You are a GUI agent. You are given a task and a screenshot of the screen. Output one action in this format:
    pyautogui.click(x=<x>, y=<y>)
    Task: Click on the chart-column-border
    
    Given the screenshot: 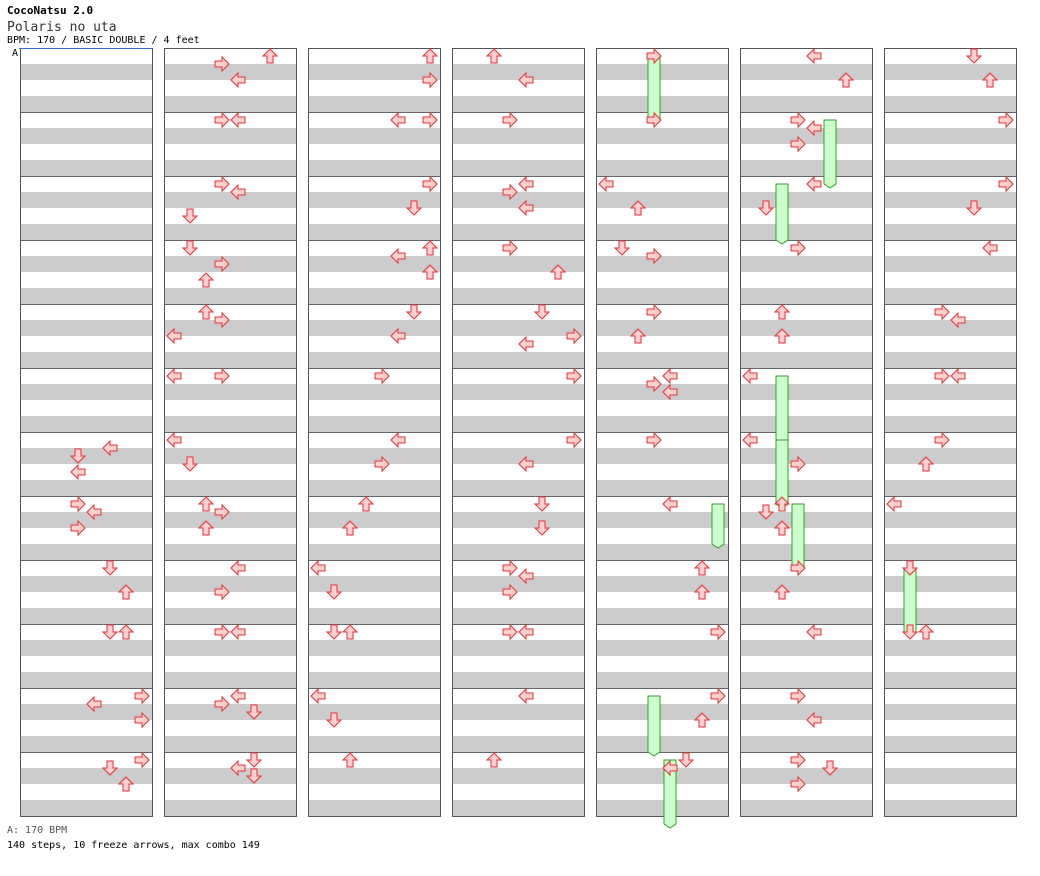 What is the action you would take?
    pyautogui.click(x=950, y=432)
    